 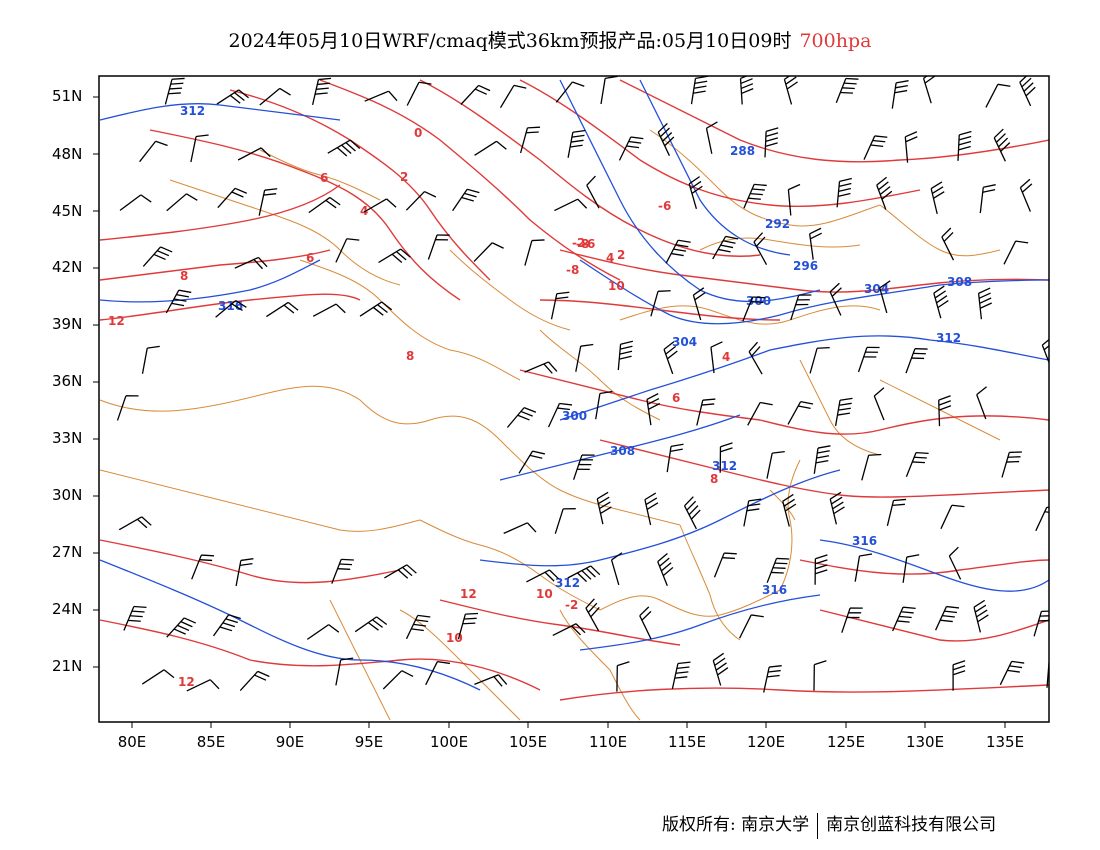 I want to click on temperature-contour-label: 2, so click(x=404, y=177).